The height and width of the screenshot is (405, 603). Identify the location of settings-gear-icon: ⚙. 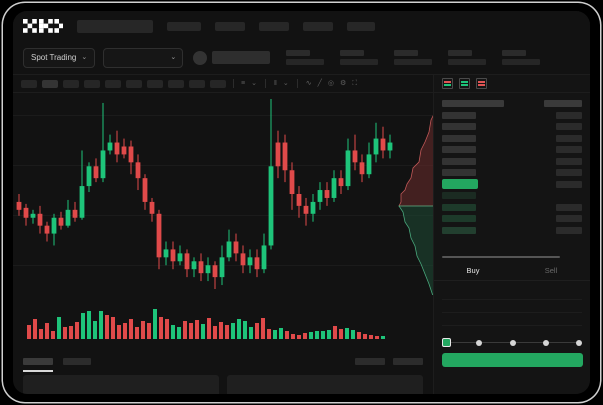
(343, 83).